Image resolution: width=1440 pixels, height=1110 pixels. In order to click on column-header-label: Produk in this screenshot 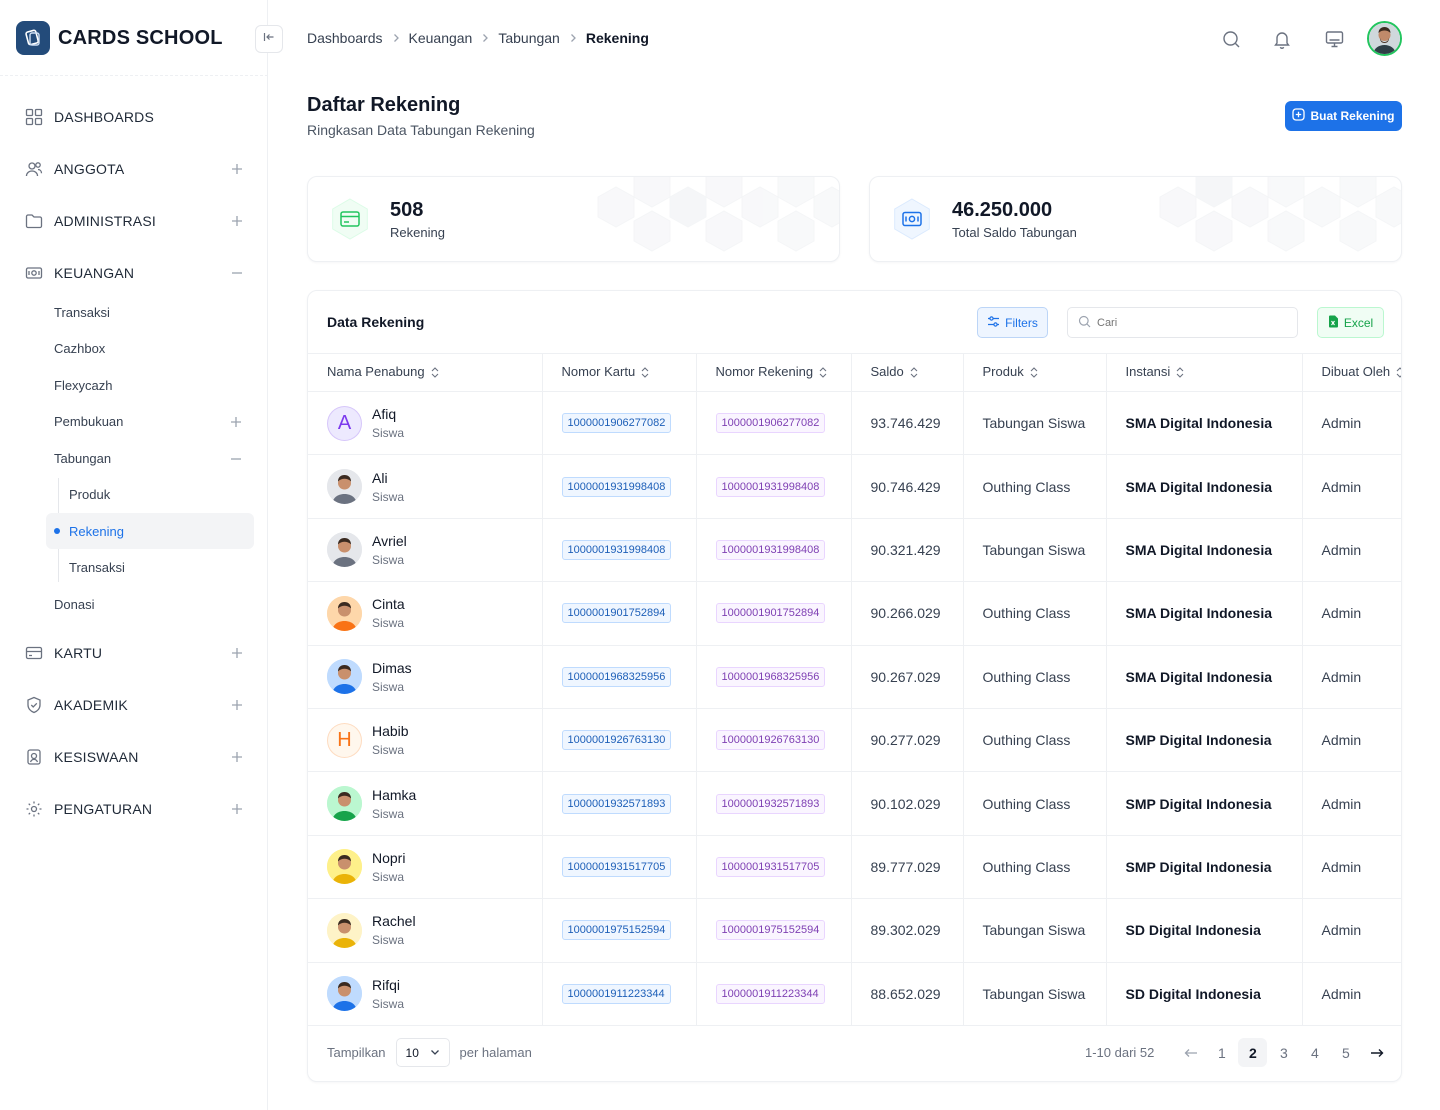, I will do `click(1003, 372)`.